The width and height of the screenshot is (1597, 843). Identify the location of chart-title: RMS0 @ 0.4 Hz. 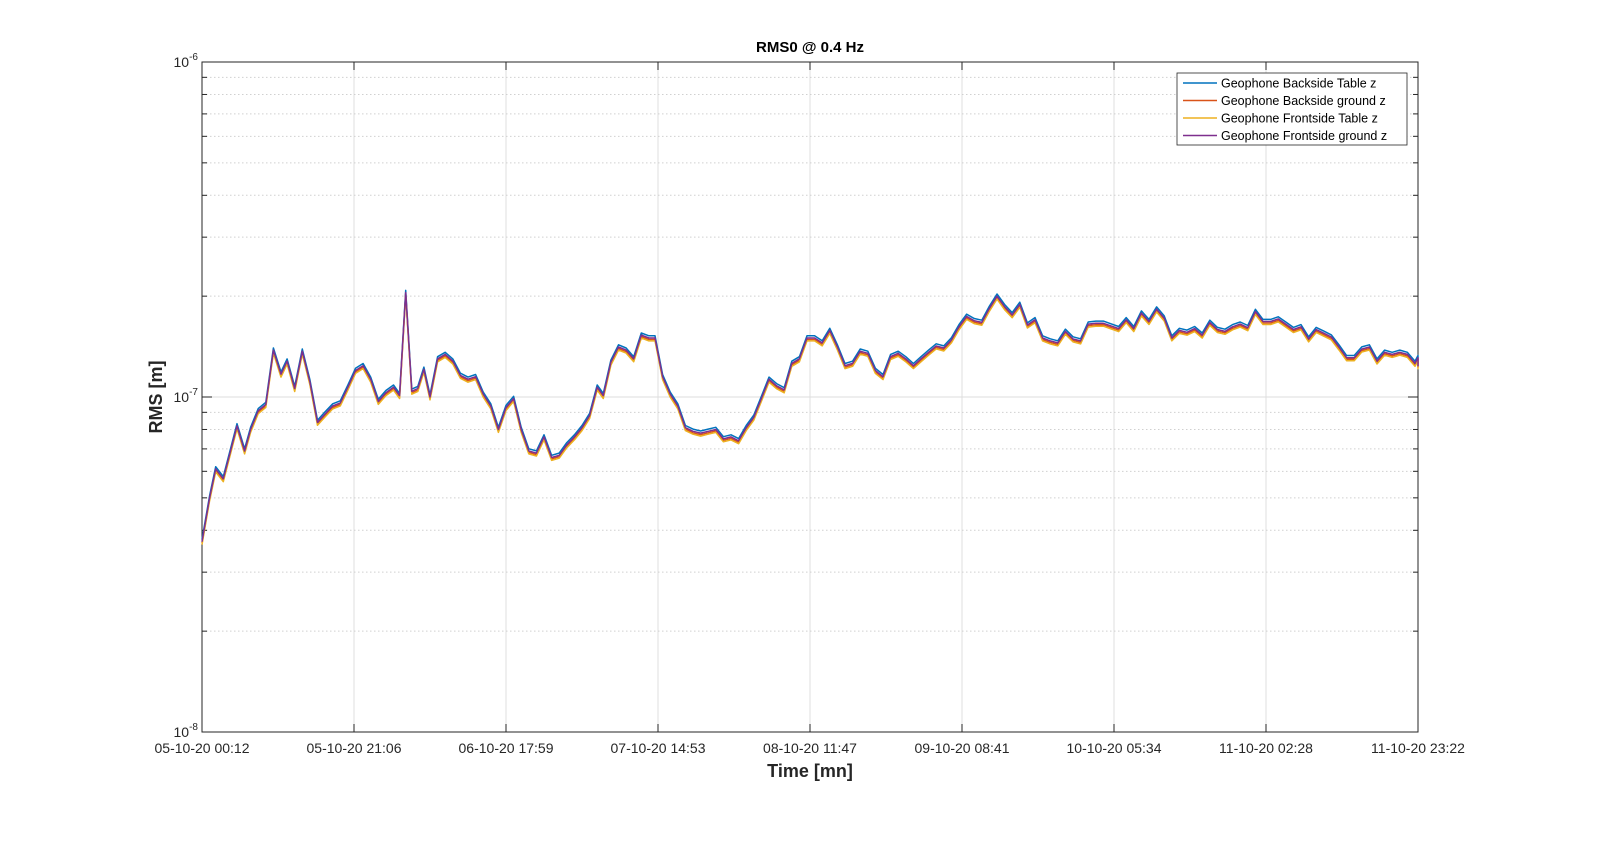
(810, 47).